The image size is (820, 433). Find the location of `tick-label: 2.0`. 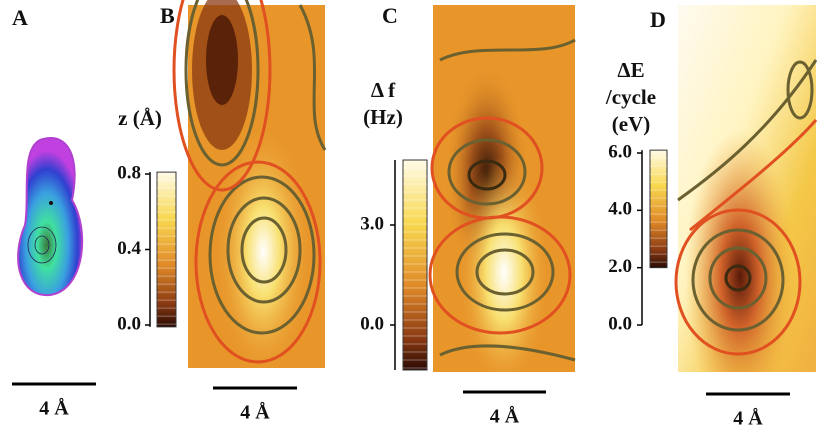

tick-label: 2.0 is located at coordinates (620, 266).